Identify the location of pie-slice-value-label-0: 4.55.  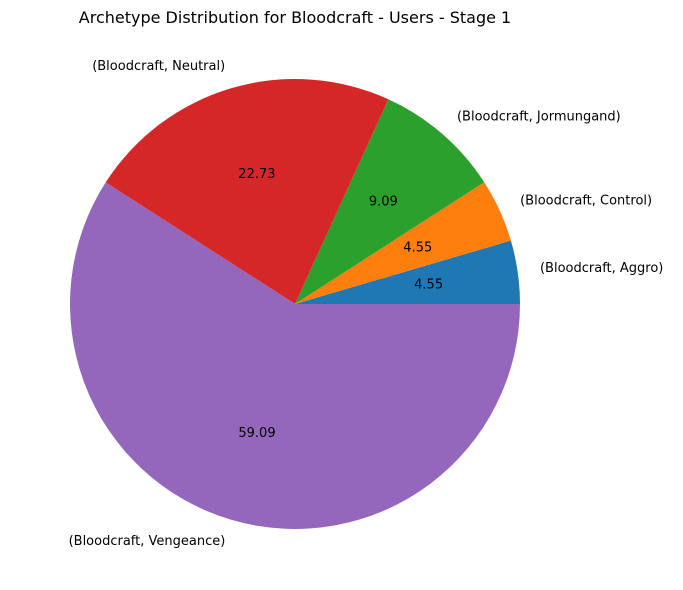
(428, 284).